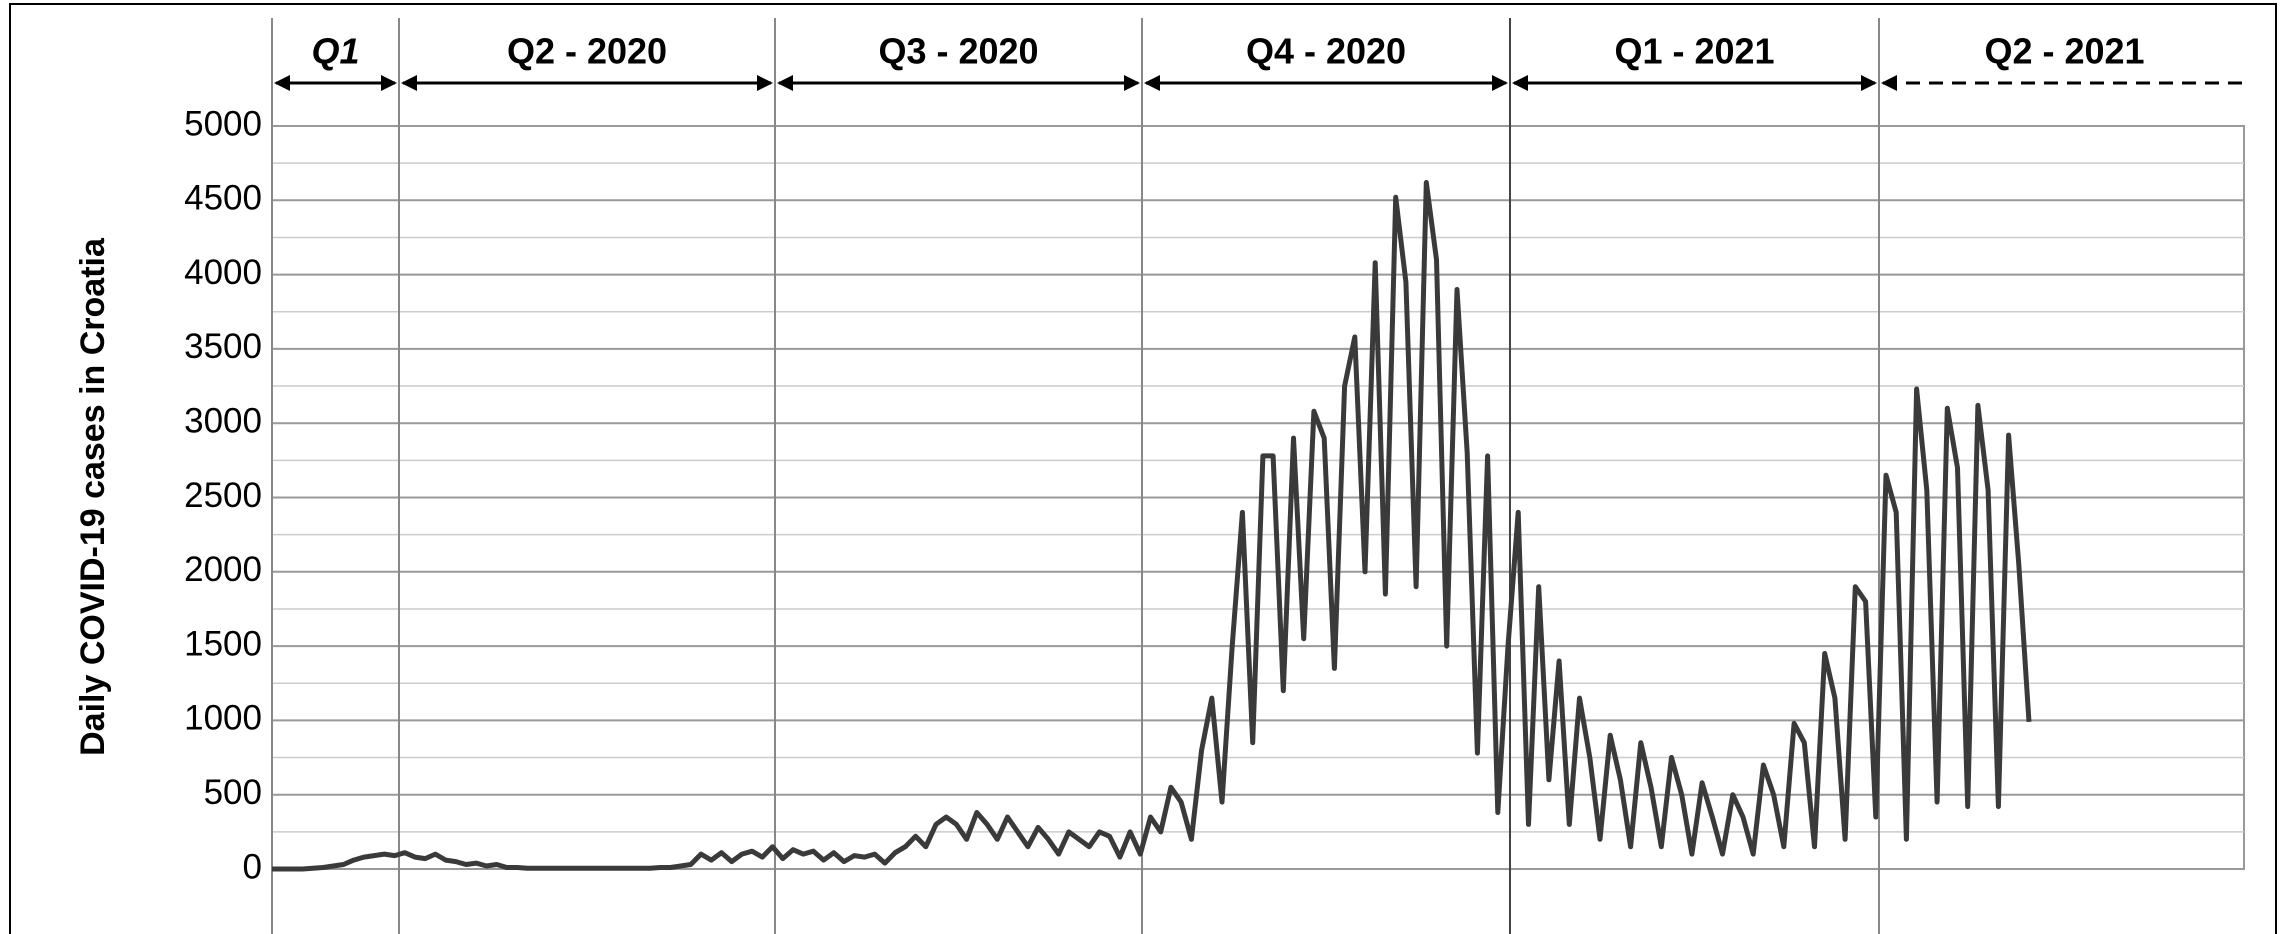  What do you see at coordinates (1326, 51) in the screenshot?
I see `period-label: Q4 - 2020` at bounding box center [1326, 51].